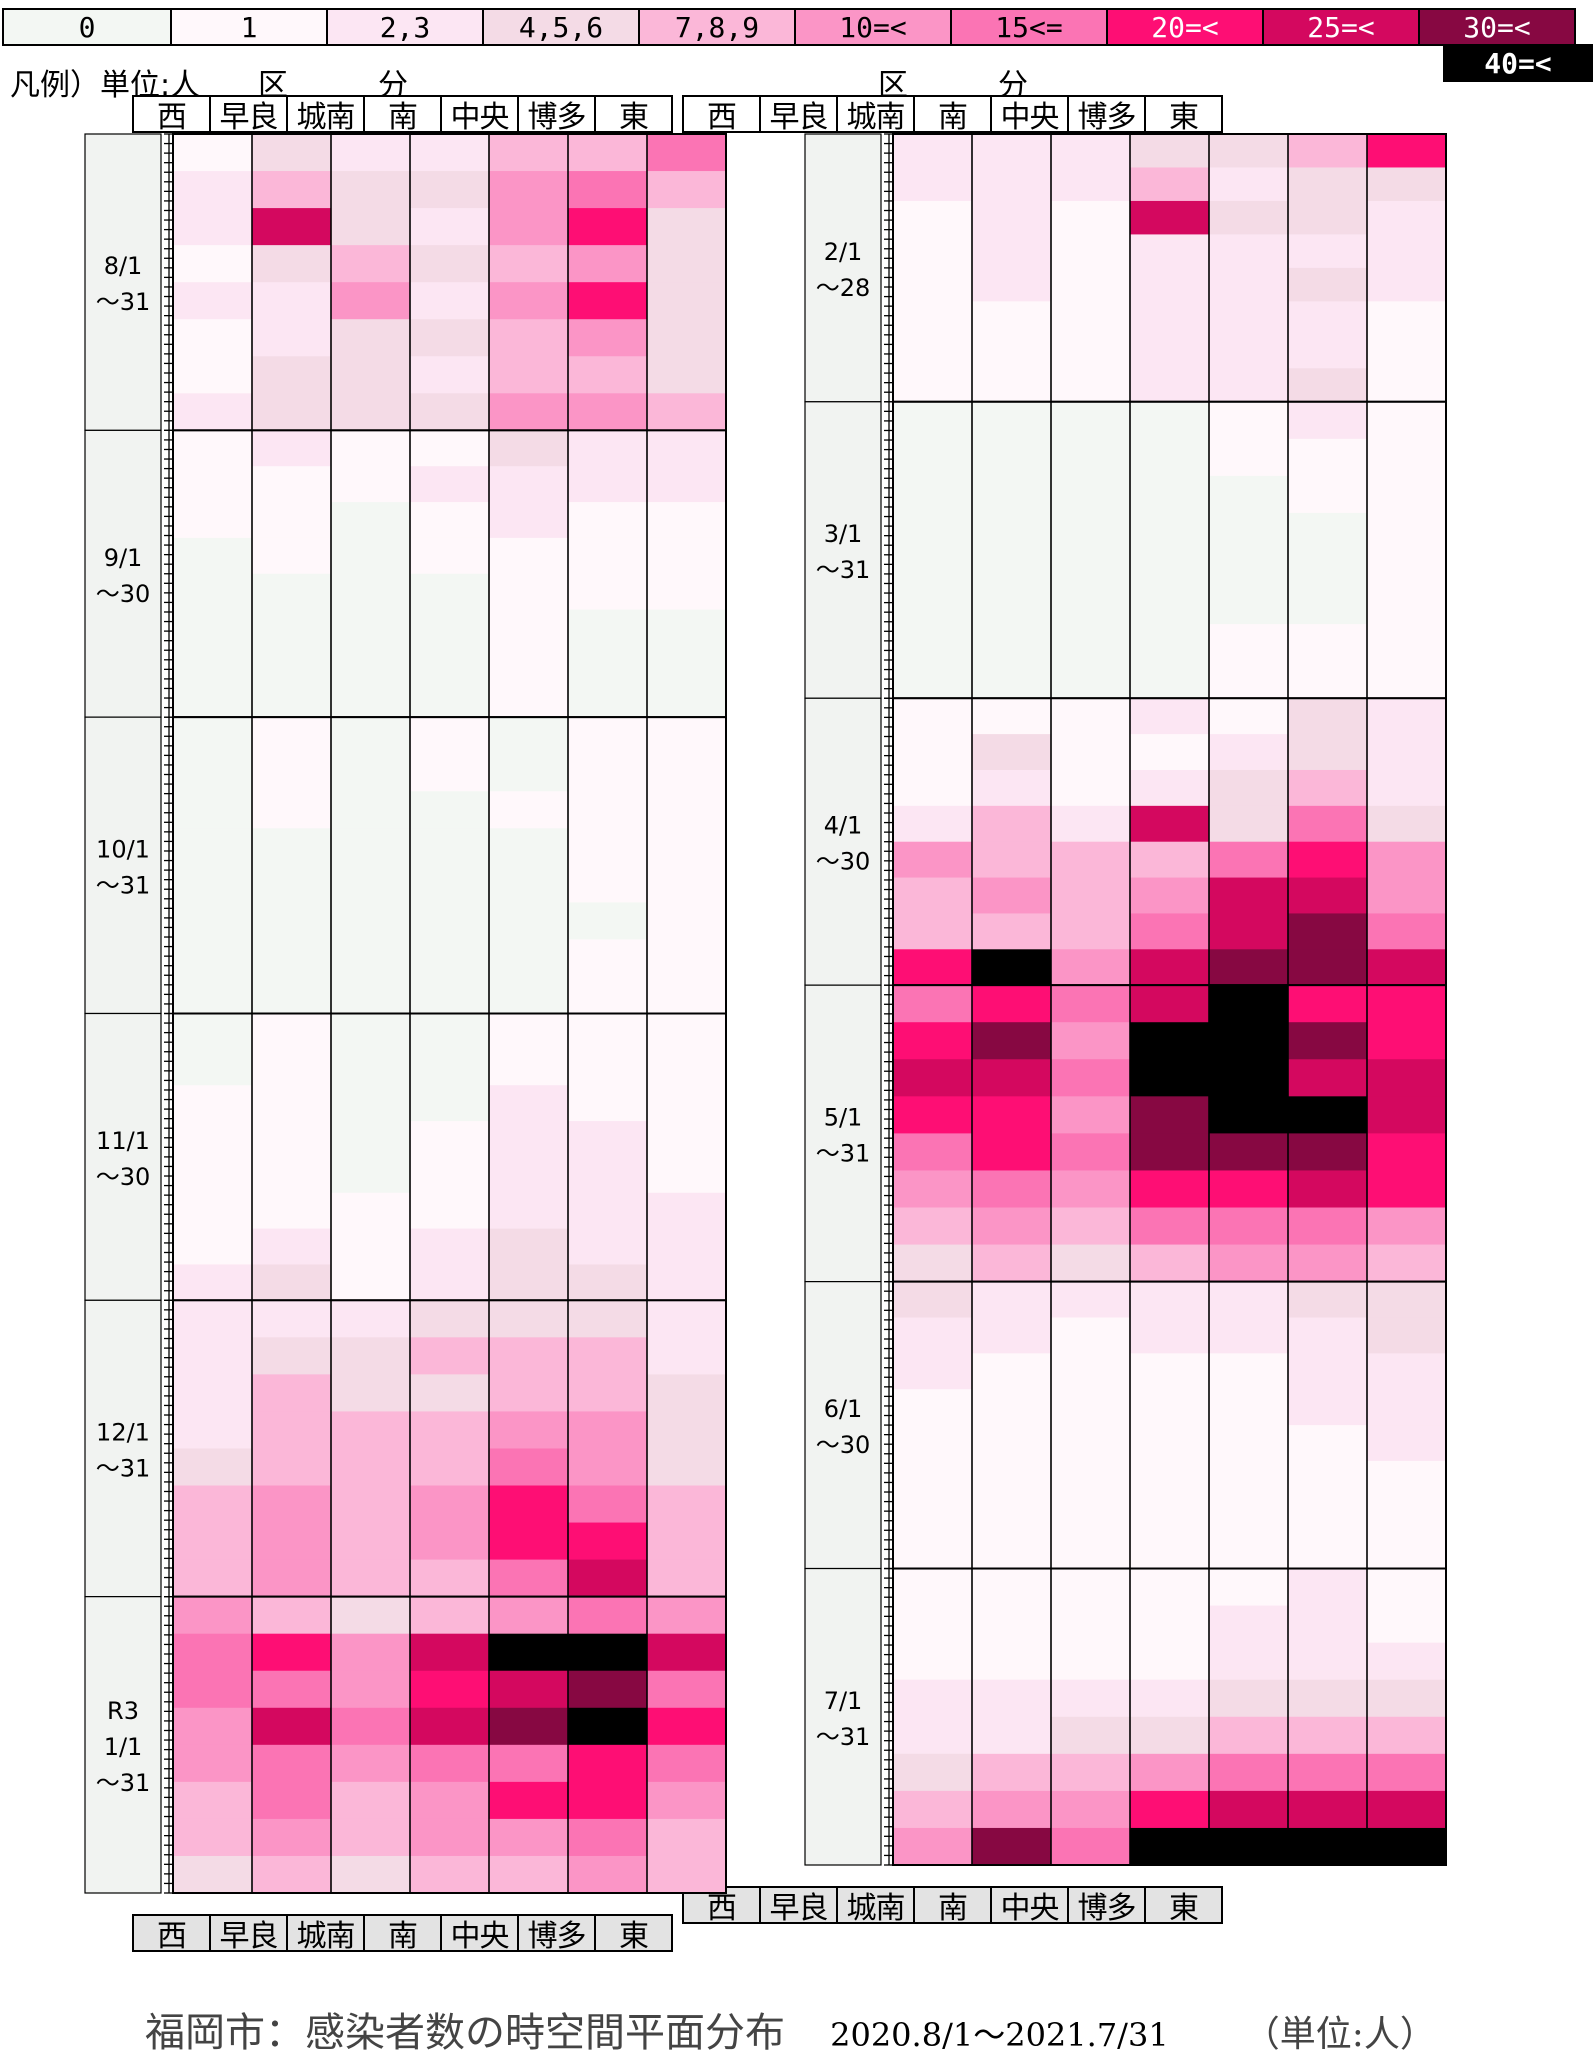 The height and width of the screenshot is (2058, 1593). What do you see at coordinates (843, 1701) in the screenshot?
I see `month-label-11-0: 7/1` at bounding box center [843, 1701].